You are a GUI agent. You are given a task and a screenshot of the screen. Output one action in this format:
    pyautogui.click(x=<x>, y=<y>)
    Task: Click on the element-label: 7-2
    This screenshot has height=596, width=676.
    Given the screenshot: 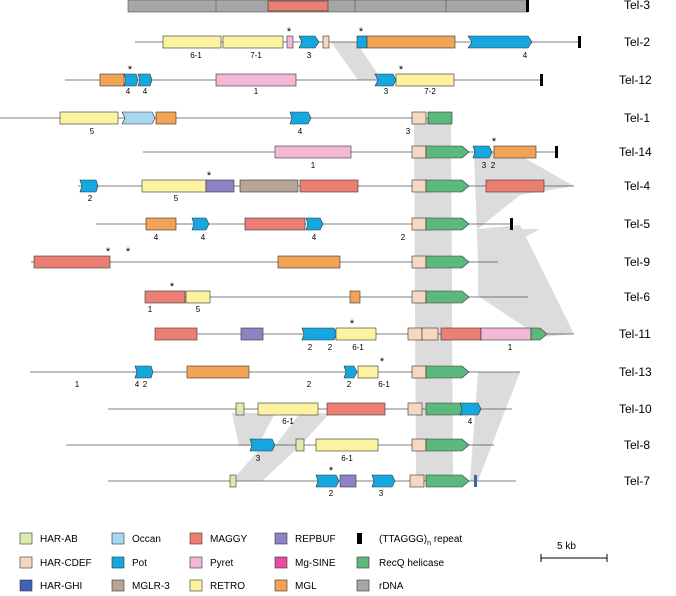 What is the action you would take?
    pyautogui.click(x=430, y=91)
    